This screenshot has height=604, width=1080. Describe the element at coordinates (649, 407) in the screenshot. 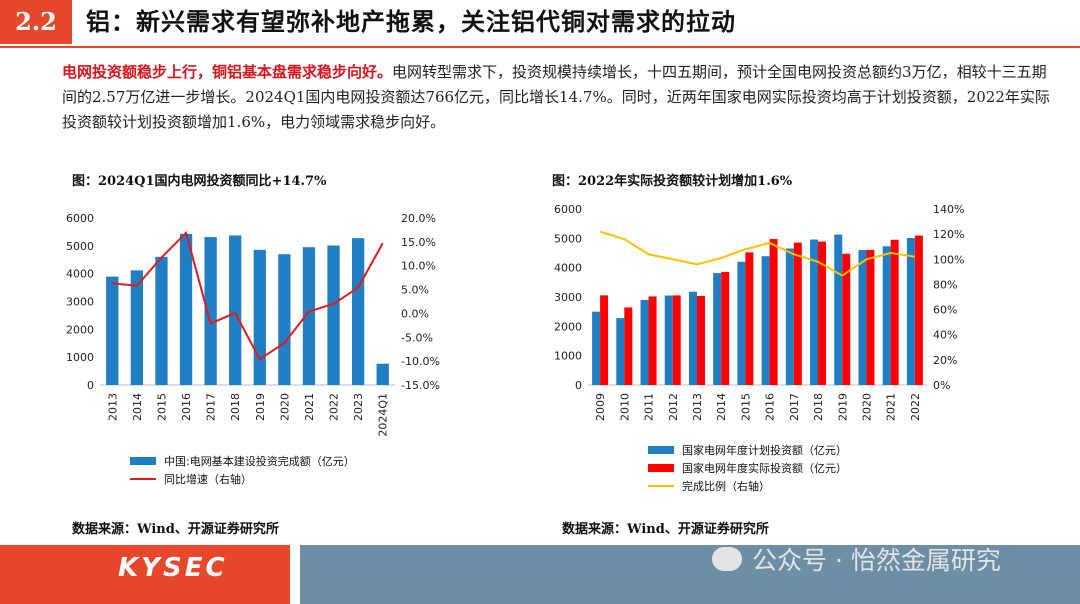

I see `x-tick-label: 2011` at that location.